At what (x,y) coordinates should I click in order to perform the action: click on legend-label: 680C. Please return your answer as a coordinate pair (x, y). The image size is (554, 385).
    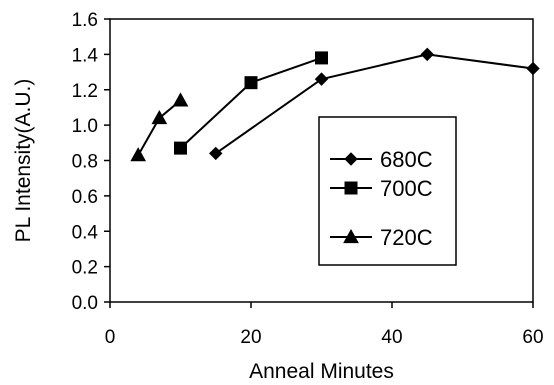
    Looking at the image, I should click on (406, 159).